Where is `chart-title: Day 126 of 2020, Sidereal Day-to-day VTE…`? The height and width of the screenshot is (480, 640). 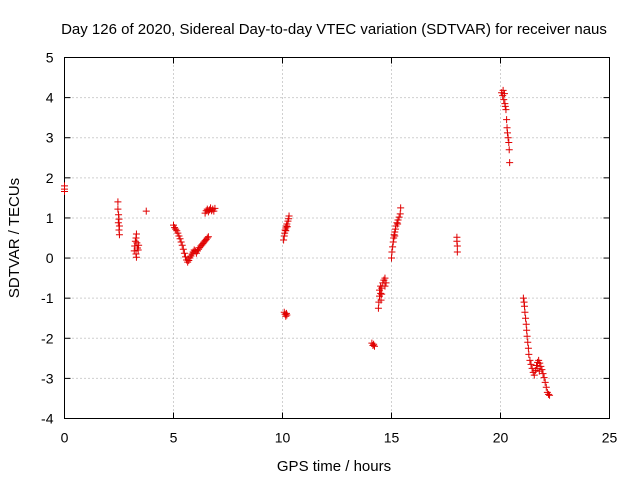
chart-title: Day 126 of 2020, Sidereal Day-to-day VTE… is located at coordinates (334, 29).